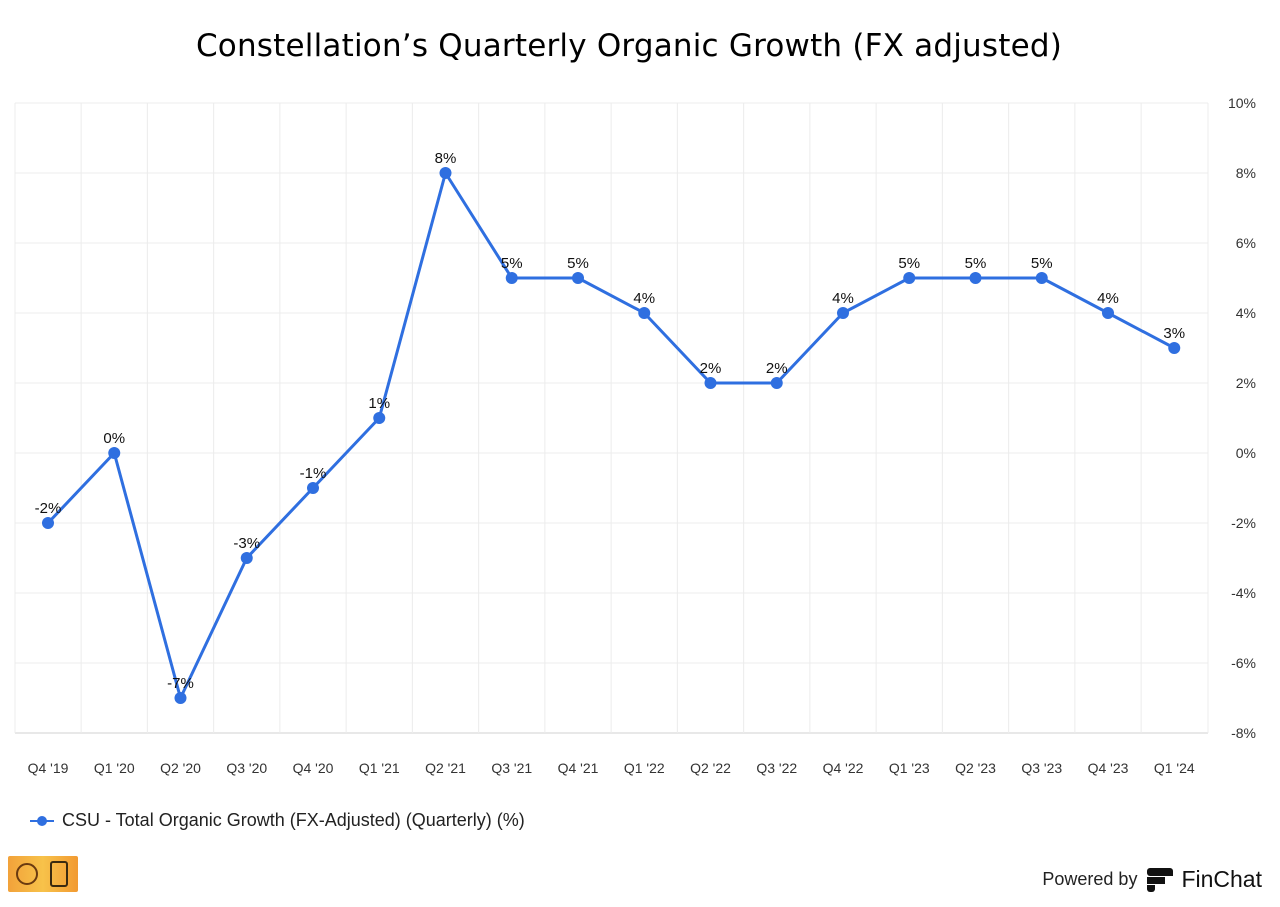 The image size is (1280, 907). Describe the element at coordinates (1160, 879) in the screenshot. I see `finchat-logo-icon` at that location.